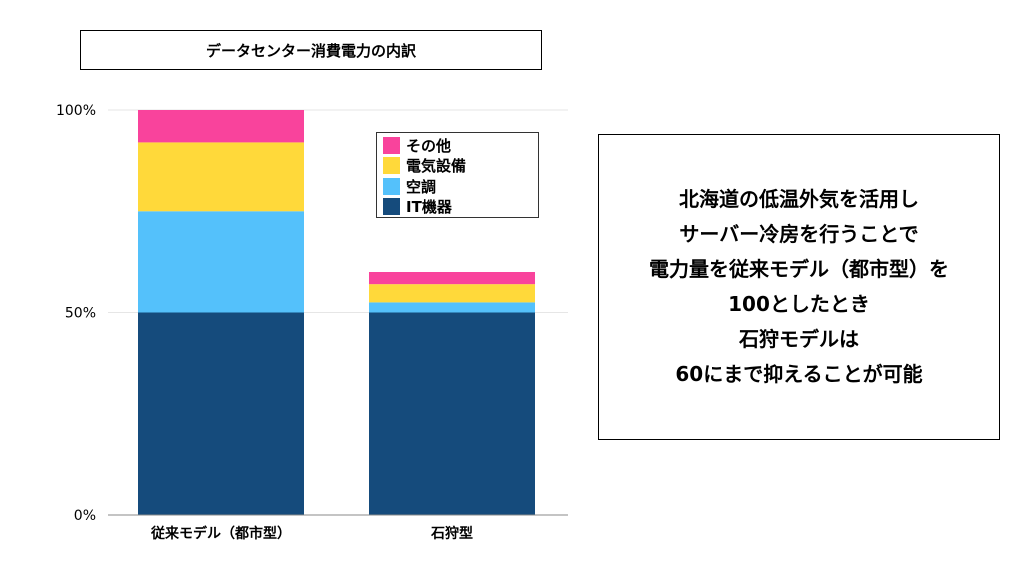 The height and width of the screenshot is (576, 1024). I want to click on legend-label: 空調, so click(421, 186).